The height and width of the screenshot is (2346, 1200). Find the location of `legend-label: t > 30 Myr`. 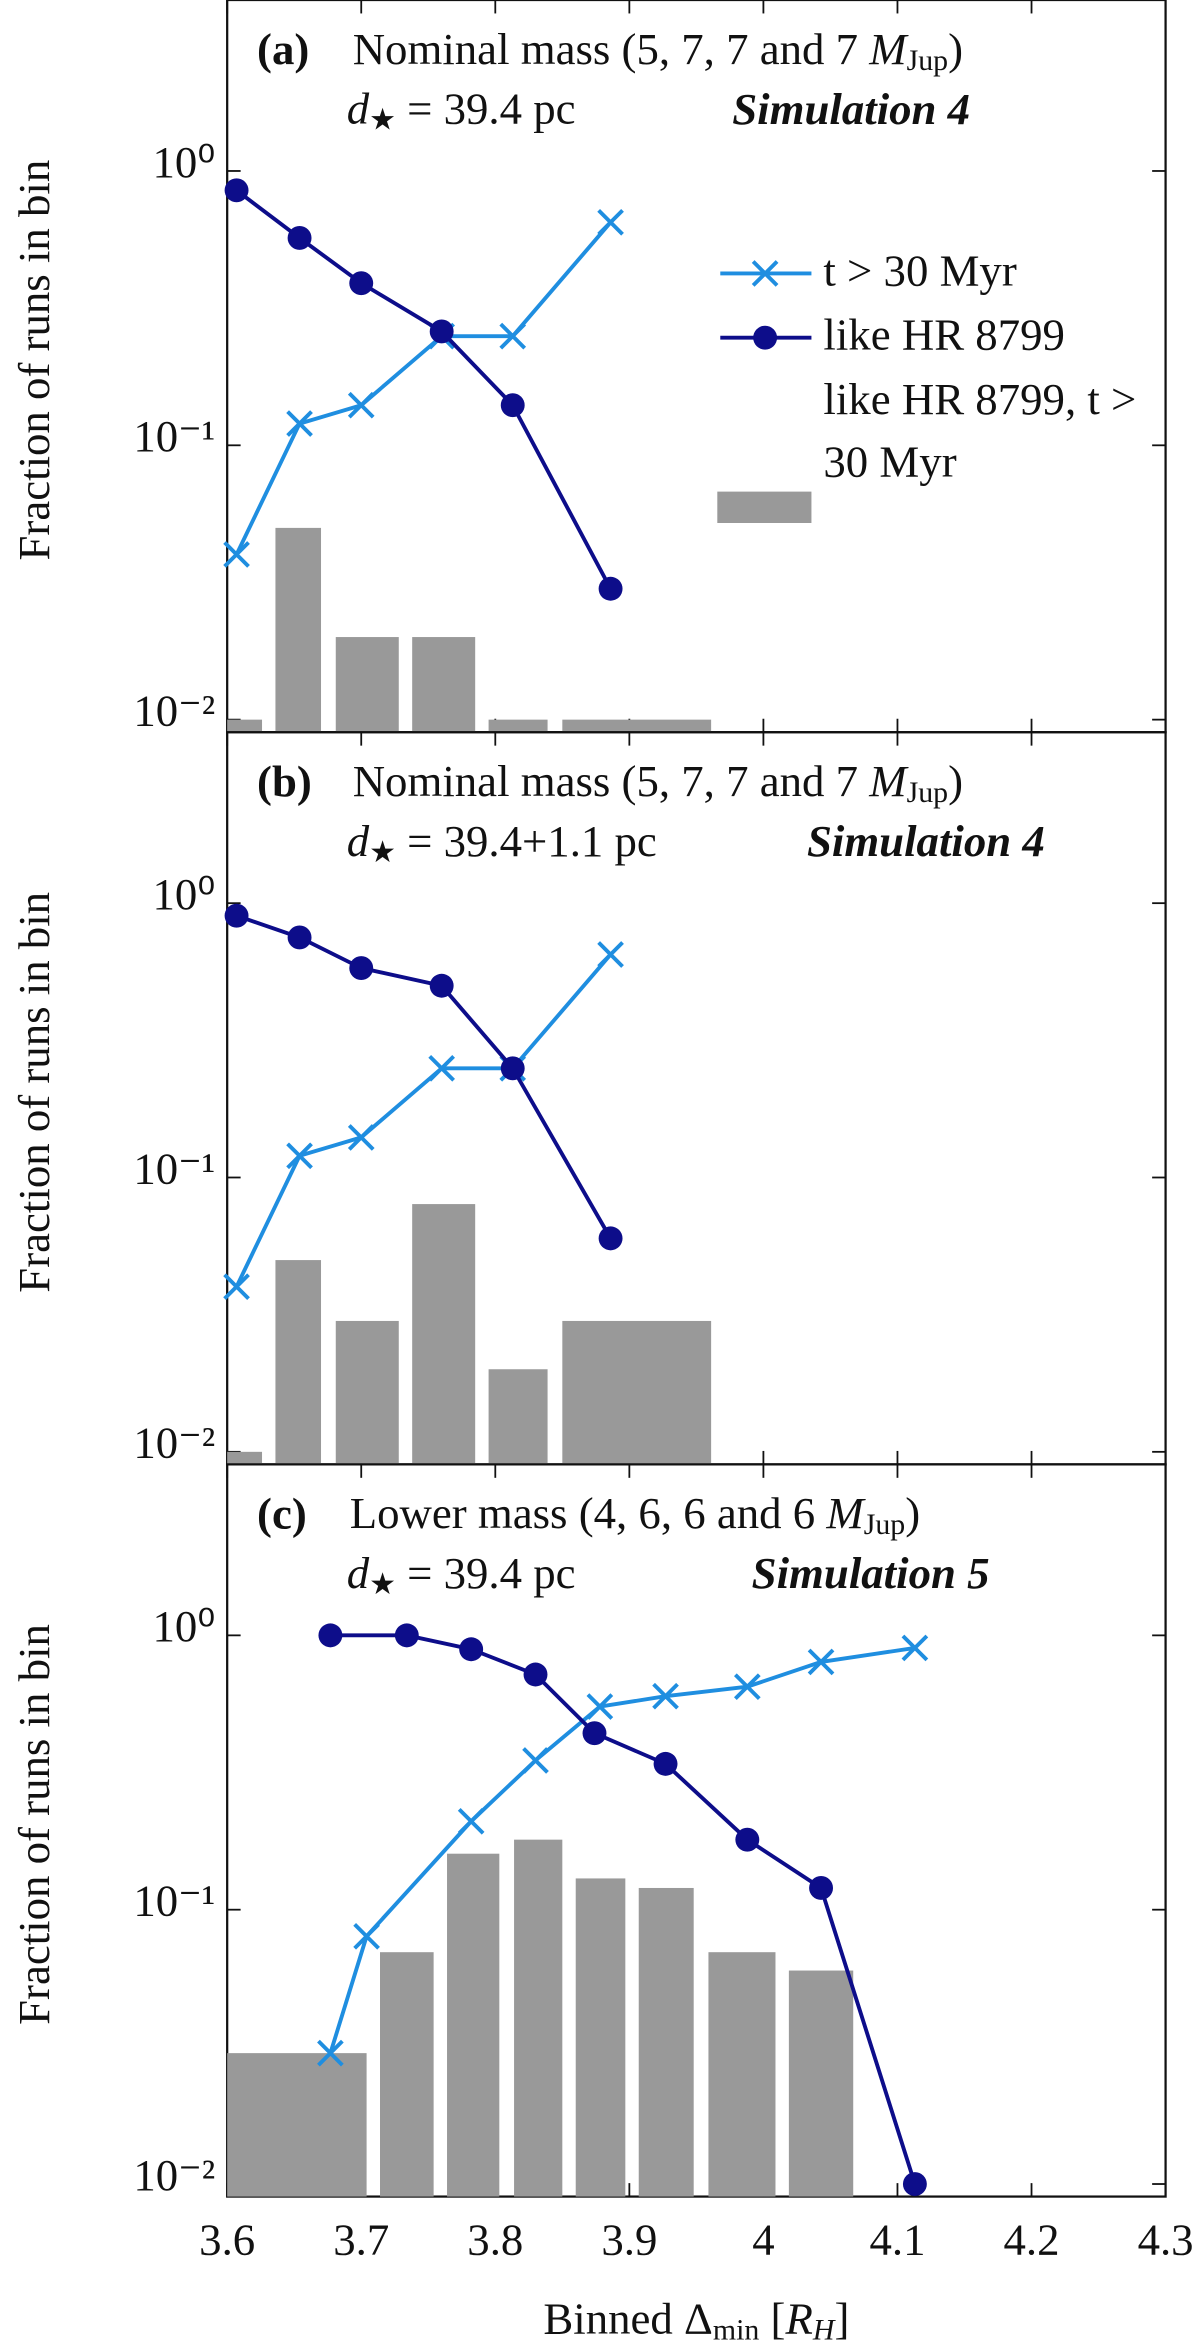

legend-label: t > 30 Myr is located at coordinates (920, 271).